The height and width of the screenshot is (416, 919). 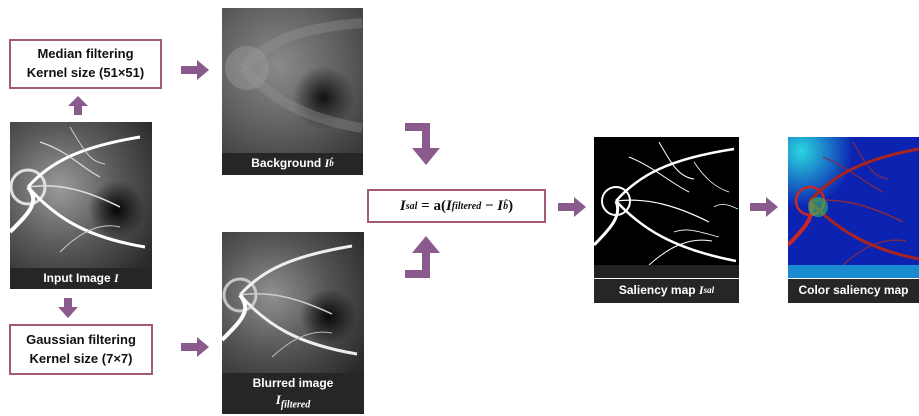 What do you see at coordinates (293, 302) in the screenshot?
I see `blurred-image` at bounding box center [293, 302].